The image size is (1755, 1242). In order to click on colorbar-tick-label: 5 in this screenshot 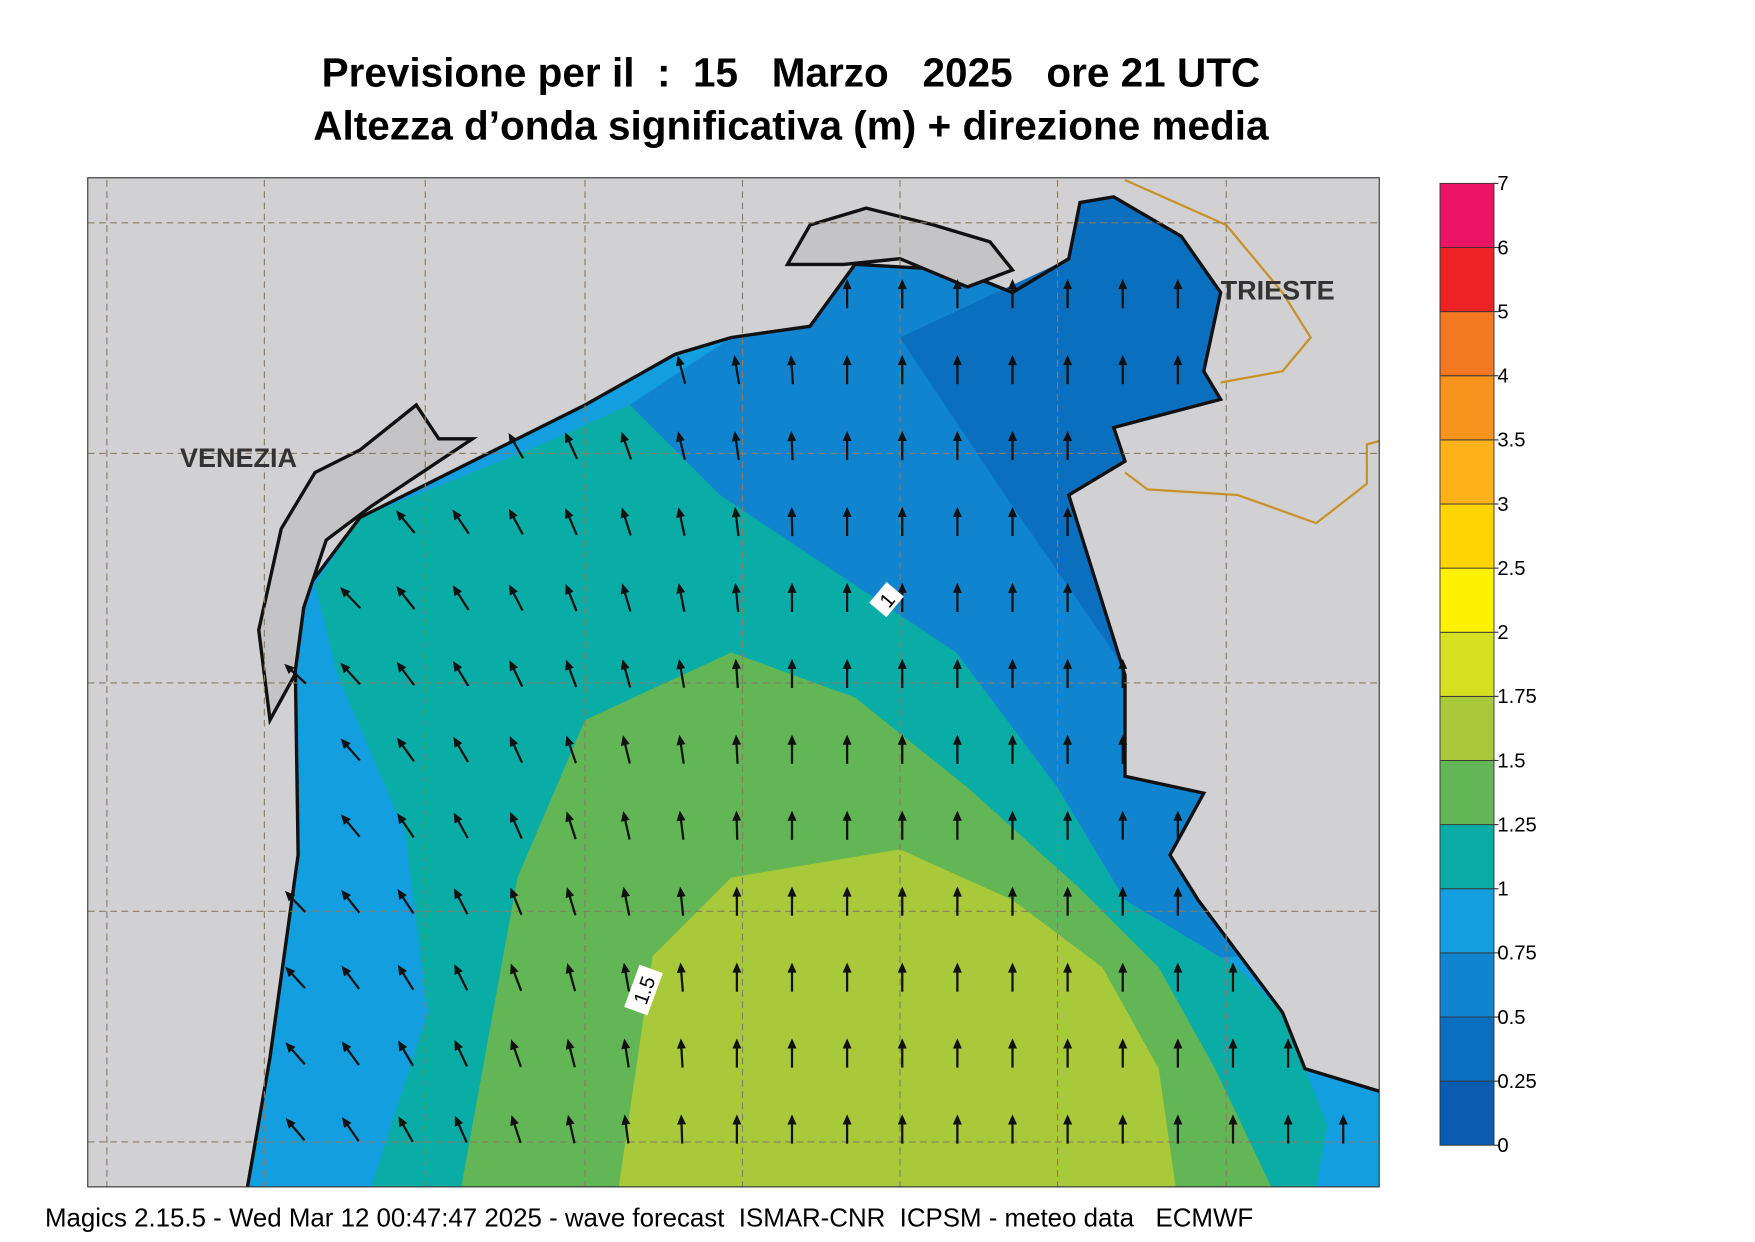, I will do `click(1502, 312)`.